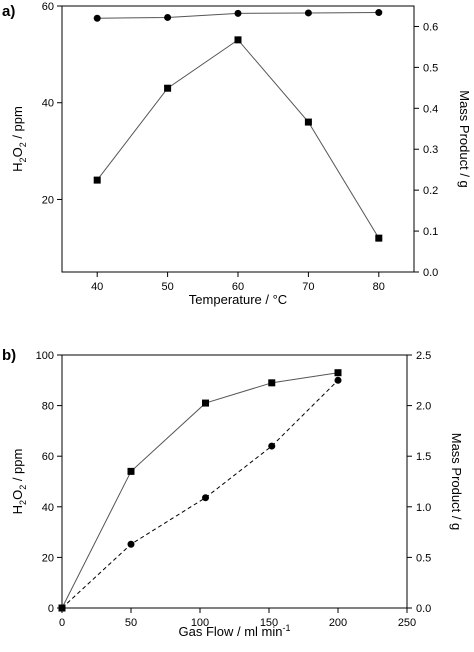 The width and height of the screenshot is (474, 652). I want to click on y2-tick-label: 0.2, so click(430, 191).